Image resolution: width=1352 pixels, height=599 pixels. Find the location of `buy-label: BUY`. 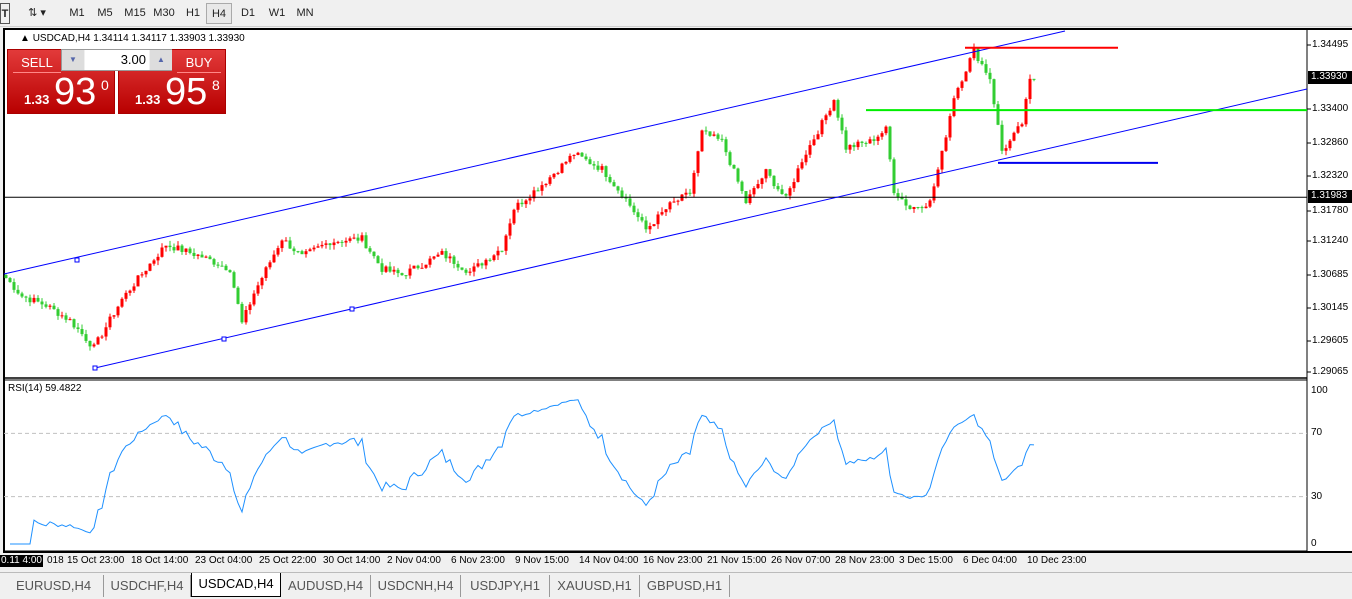

buy-label: BUY is located at coordinates (199, 63).